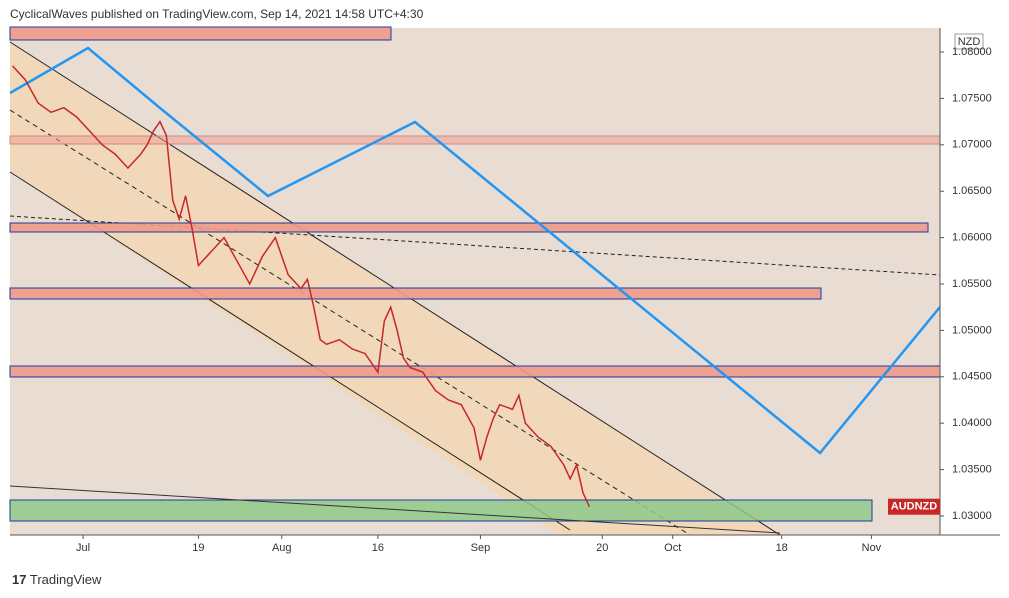  What do you see at coordinates (441, 510) in the screenshot?
I see `support-zone` at bounding box center [441, 510].